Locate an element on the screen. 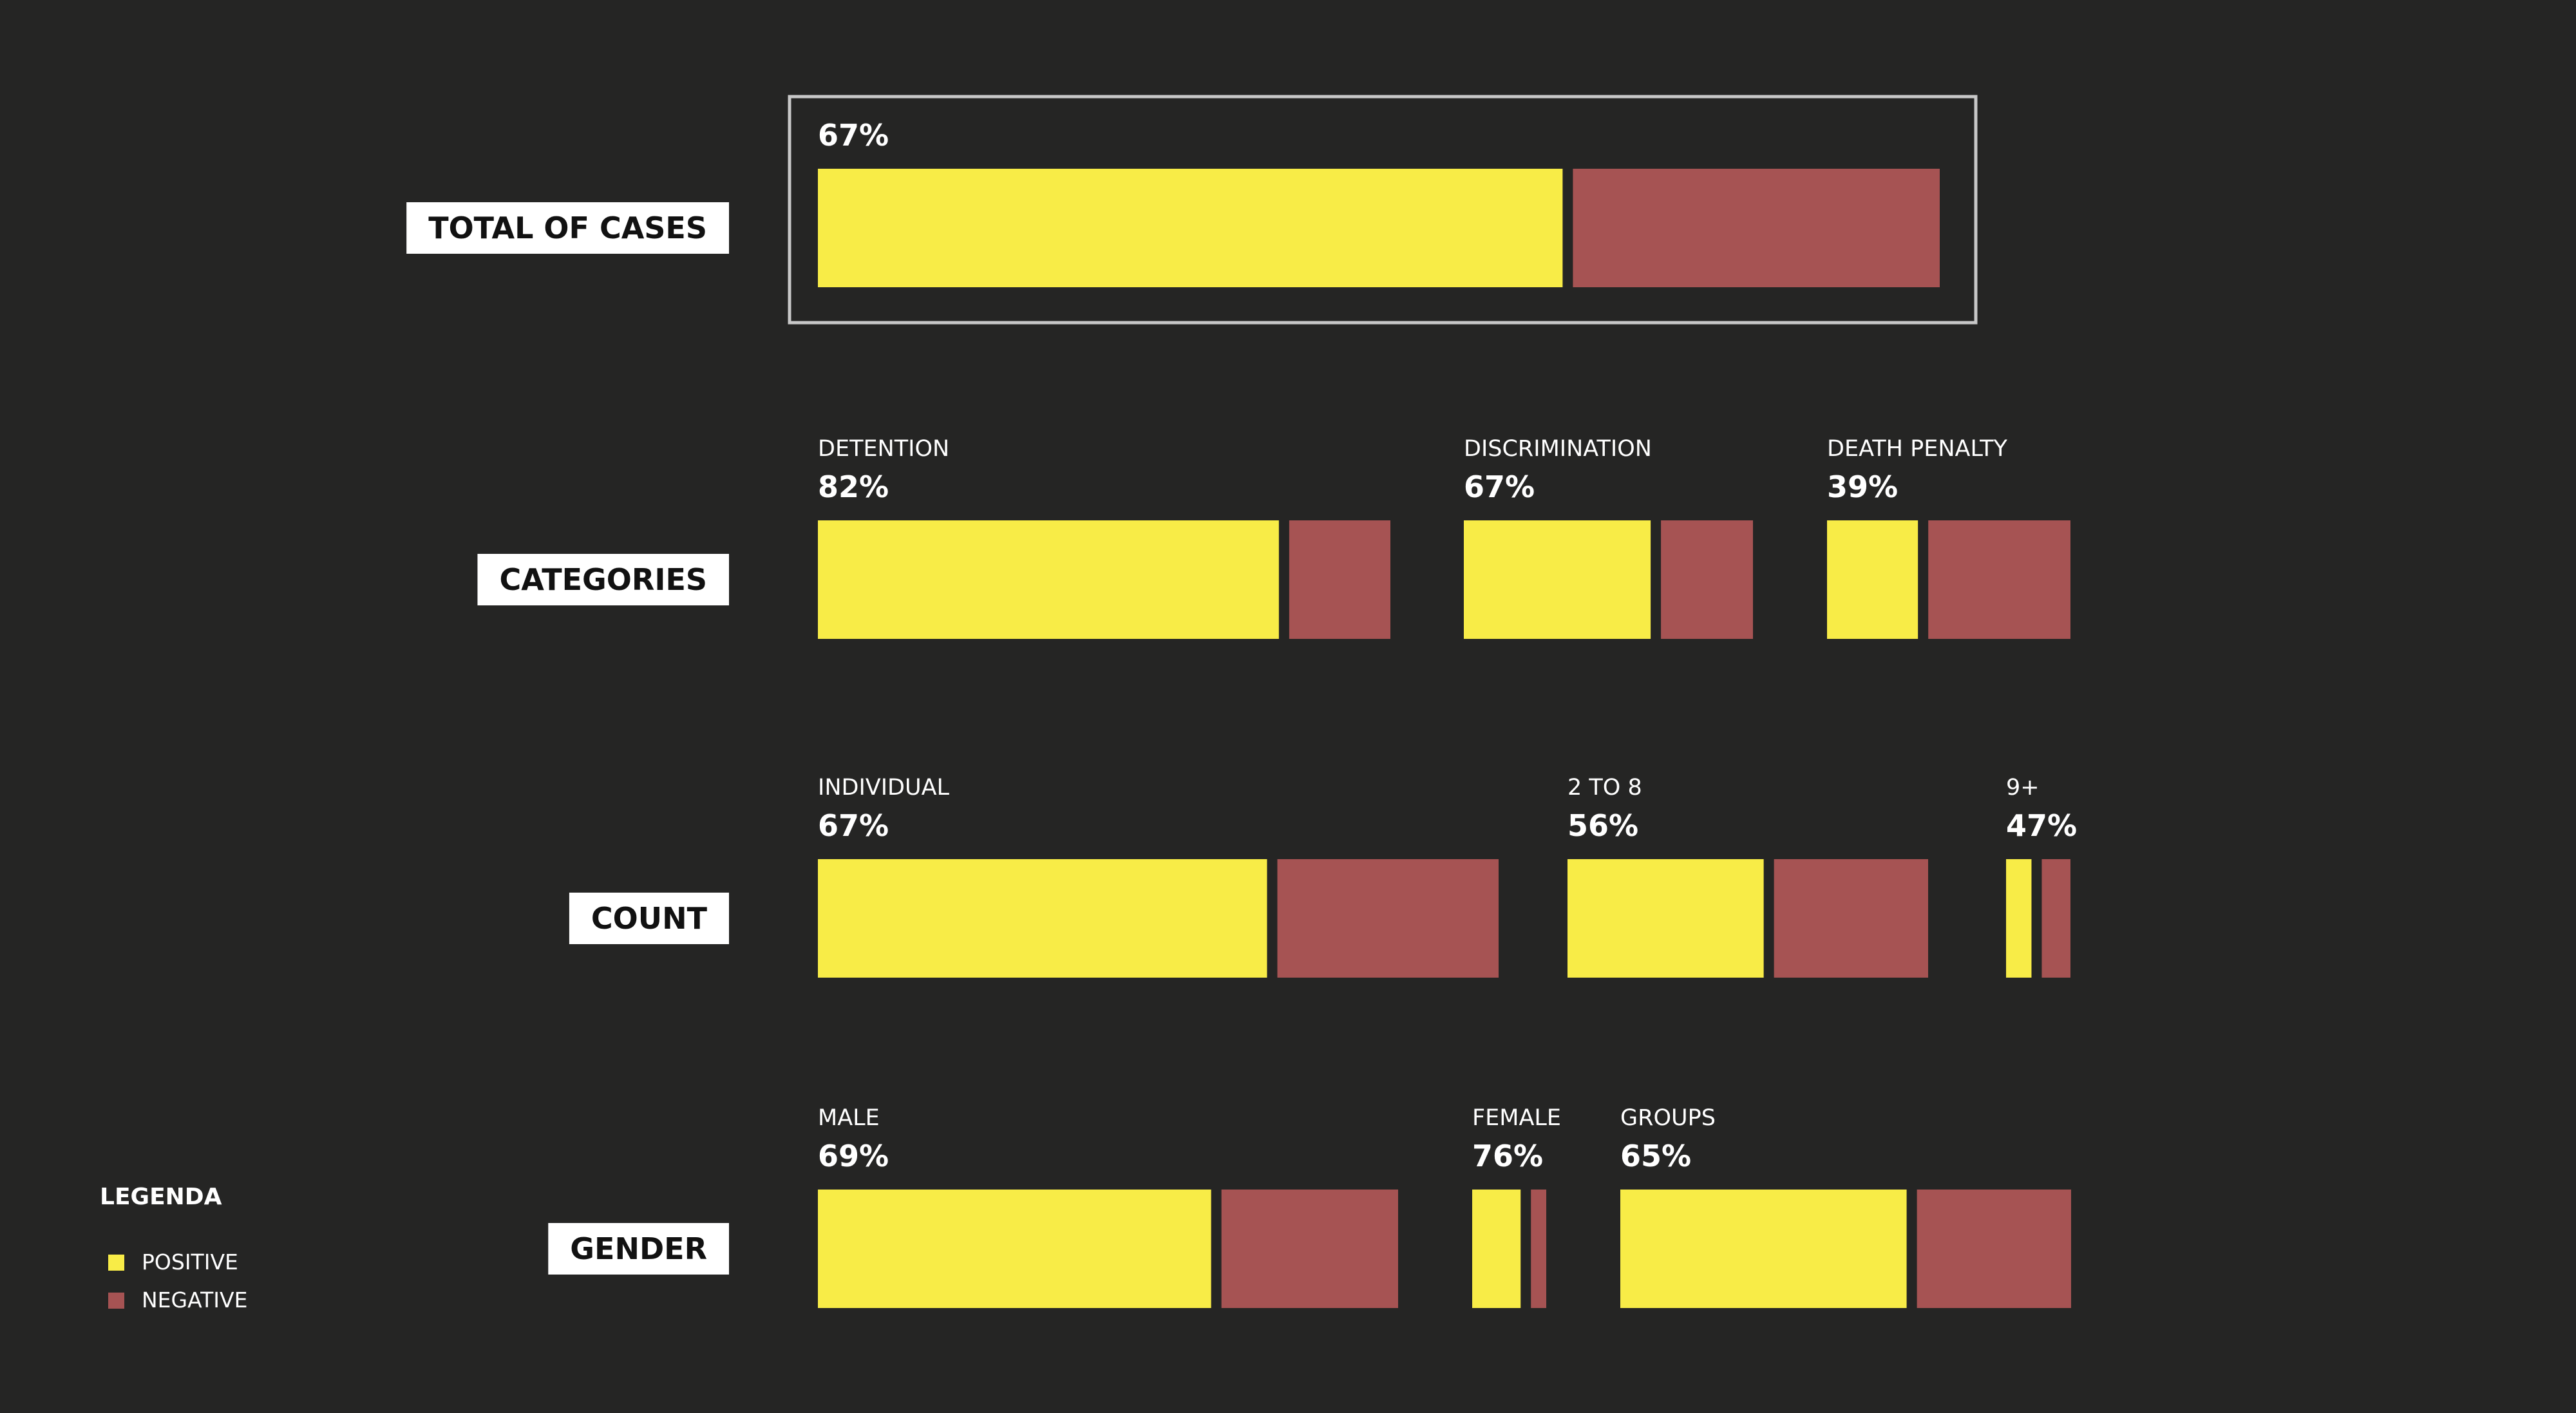 The width and height of the screenshot is (2576, 1413). bar-group-detention: DETENTION 82% is located at coordinates (1104, 537).